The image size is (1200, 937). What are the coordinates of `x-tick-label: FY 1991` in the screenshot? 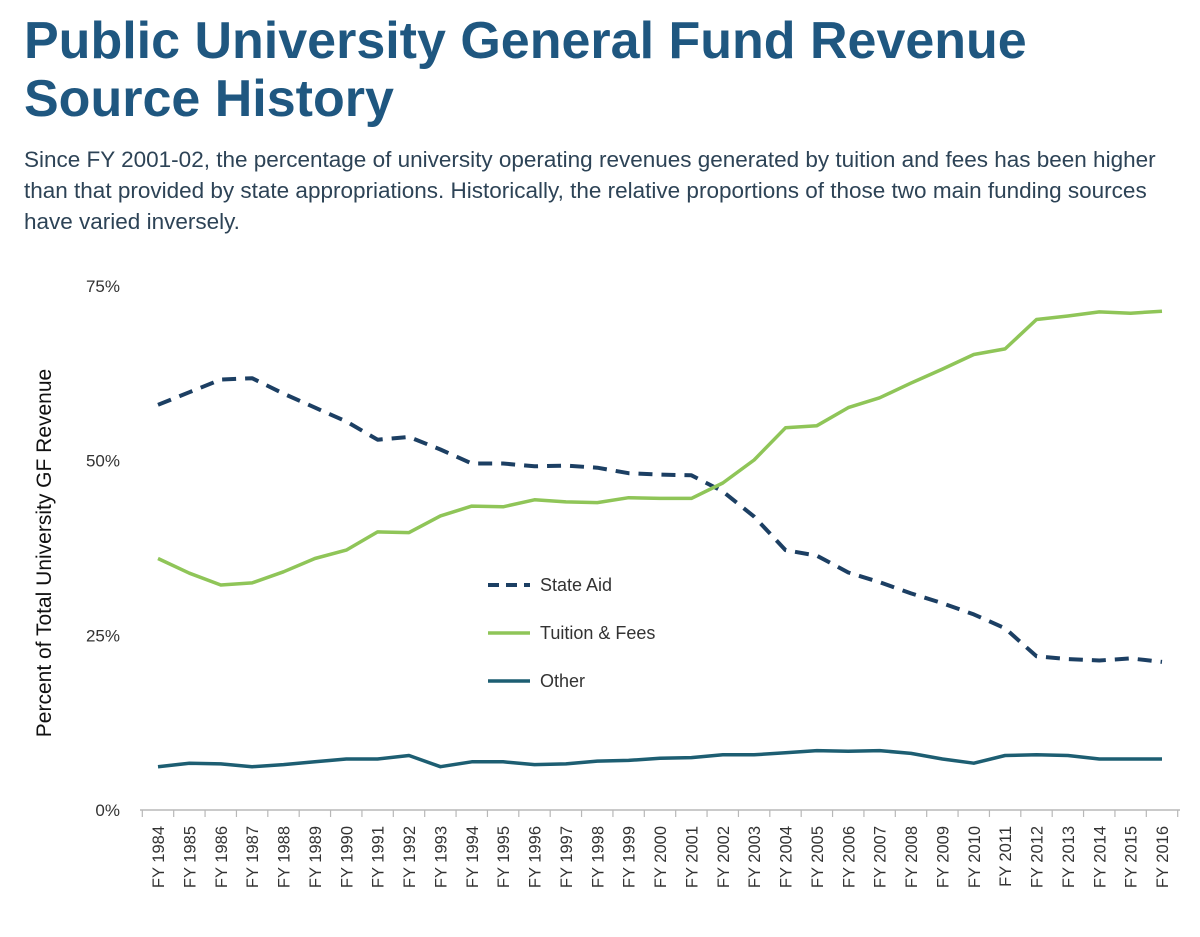 It's located at (379, 857).